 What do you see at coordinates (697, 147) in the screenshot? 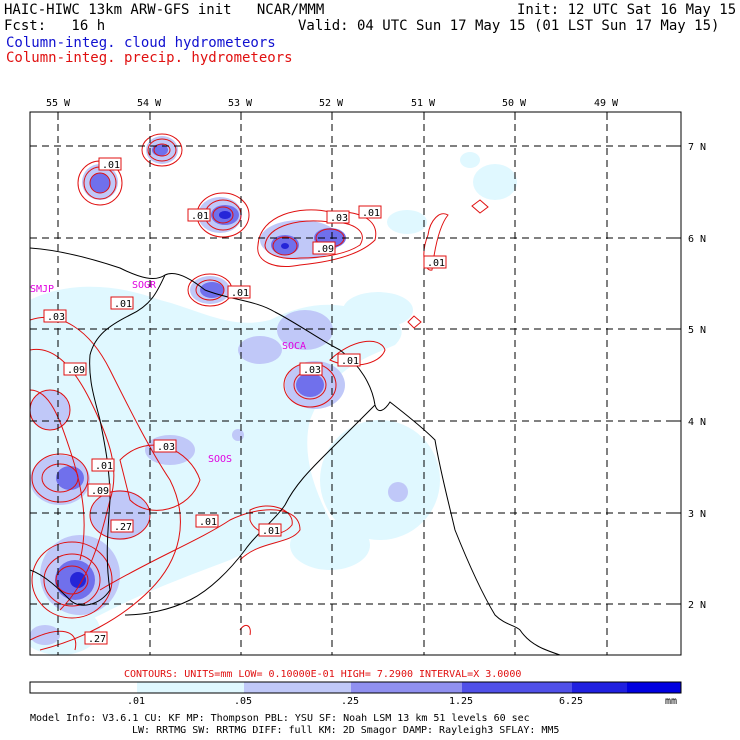
I see `lat-label: 7 N` at bounding box center [697, 147].